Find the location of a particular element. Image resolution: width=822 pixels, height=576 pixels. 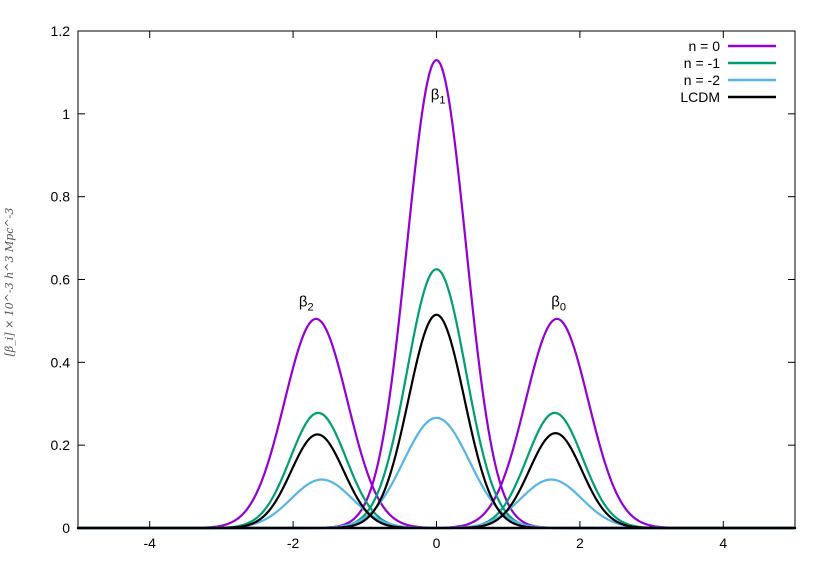

peak-label-beta-2: β2 is located at coordinates (306, 303).